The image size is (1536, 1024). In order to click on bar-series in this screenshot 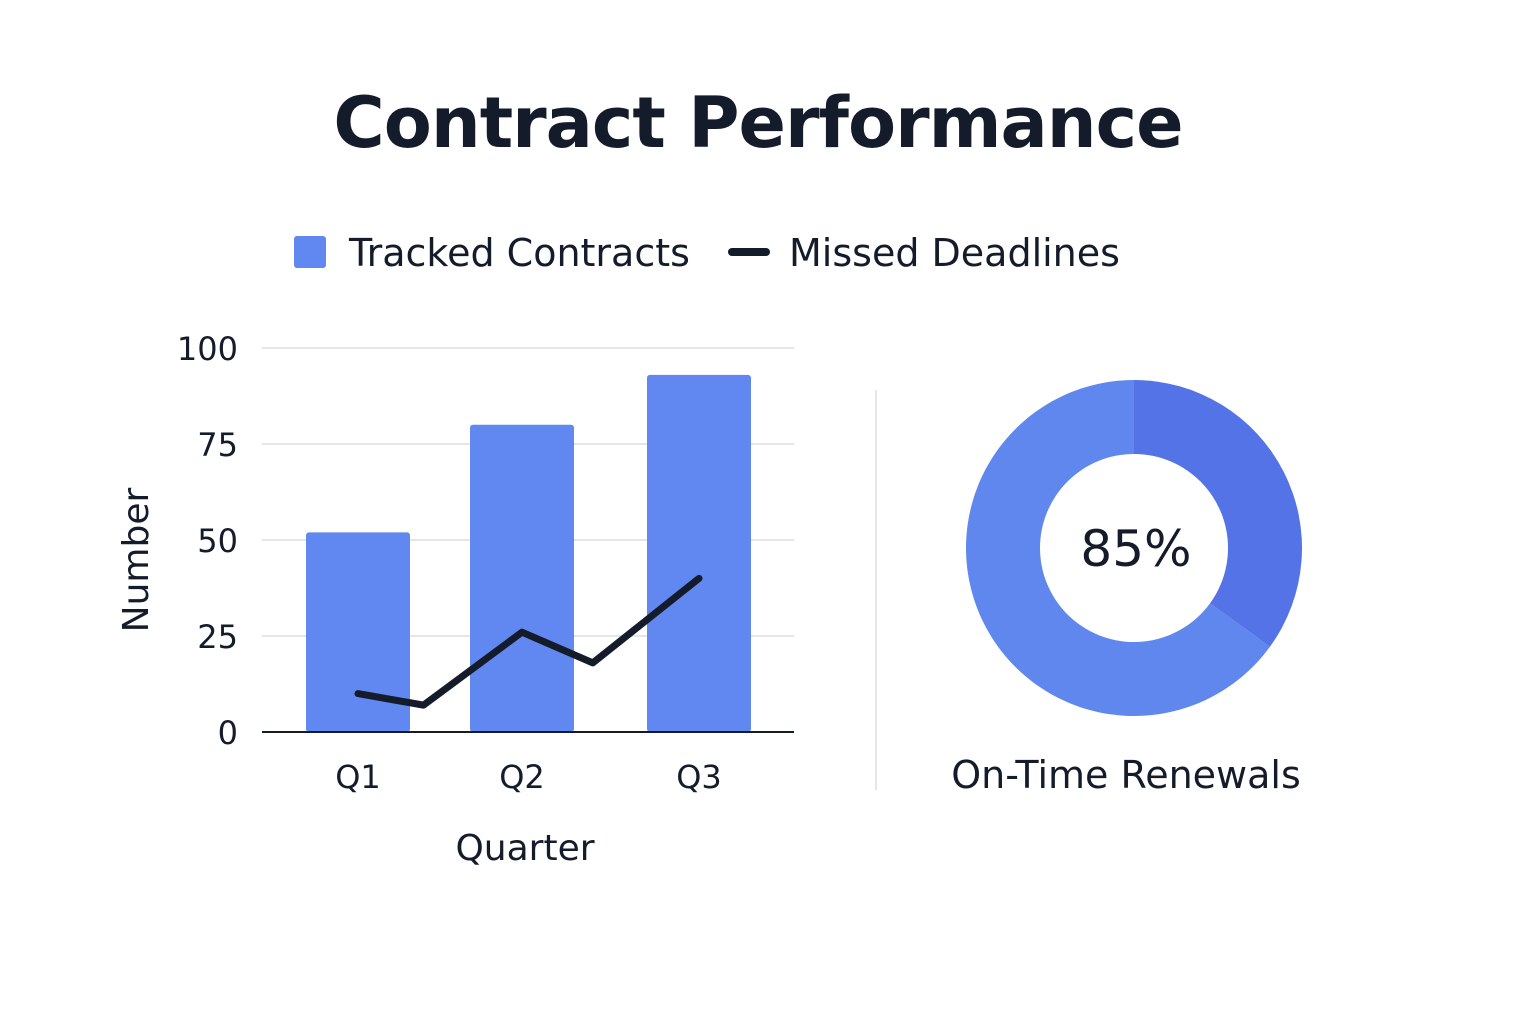, I will do `click(528, 553)`.